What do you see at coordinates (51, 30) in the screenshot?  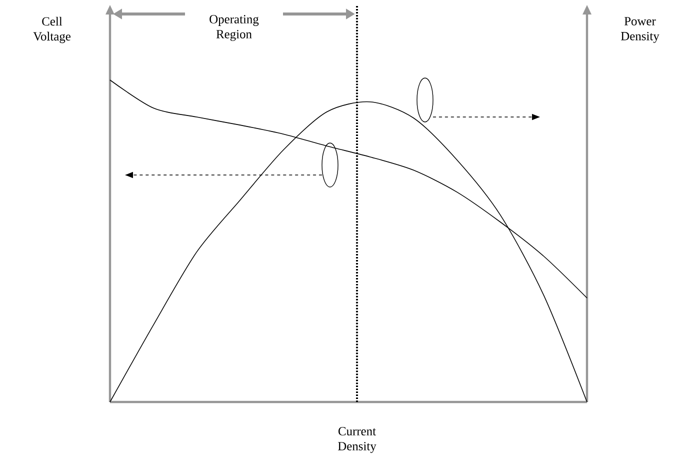 I see `y-axis-title: Cell Voltage` at bounding box center [51, 30].